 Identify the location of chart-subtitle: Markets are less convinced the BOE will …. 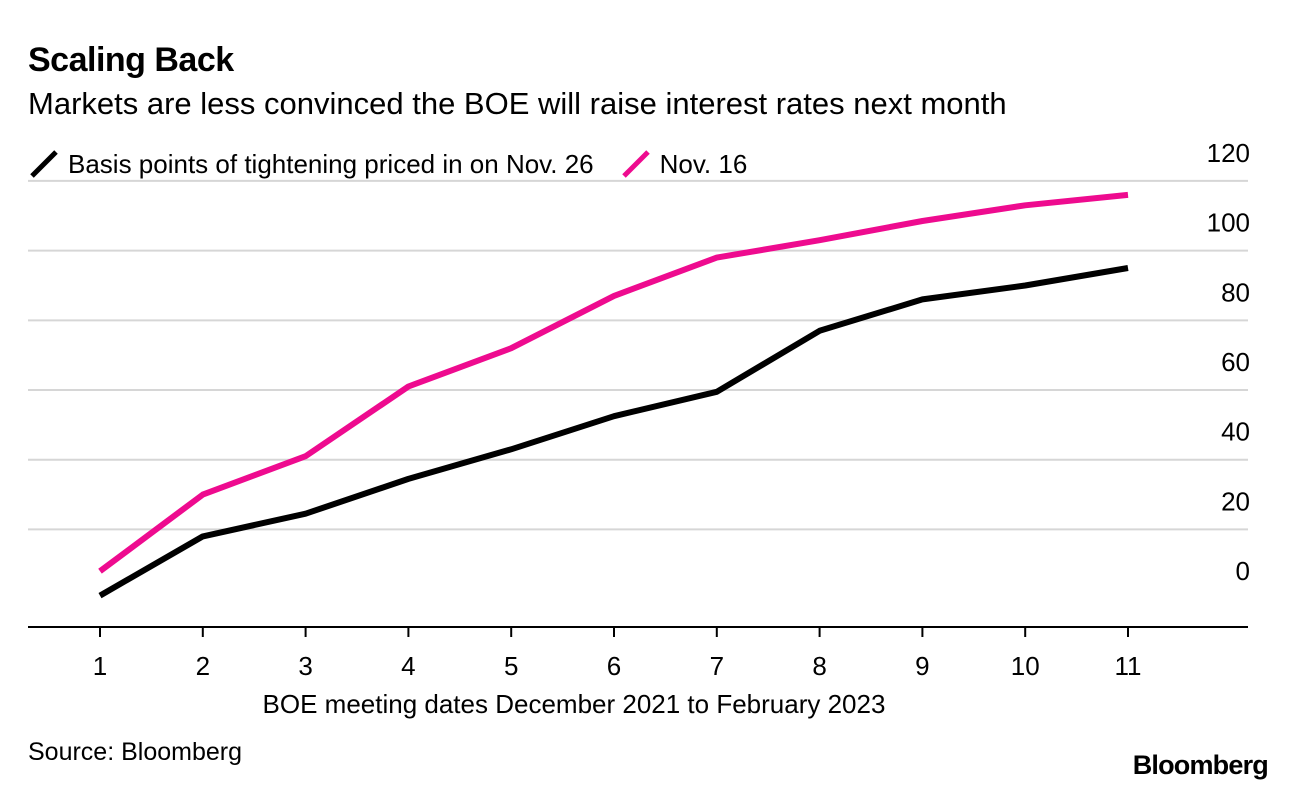
(517, 103).